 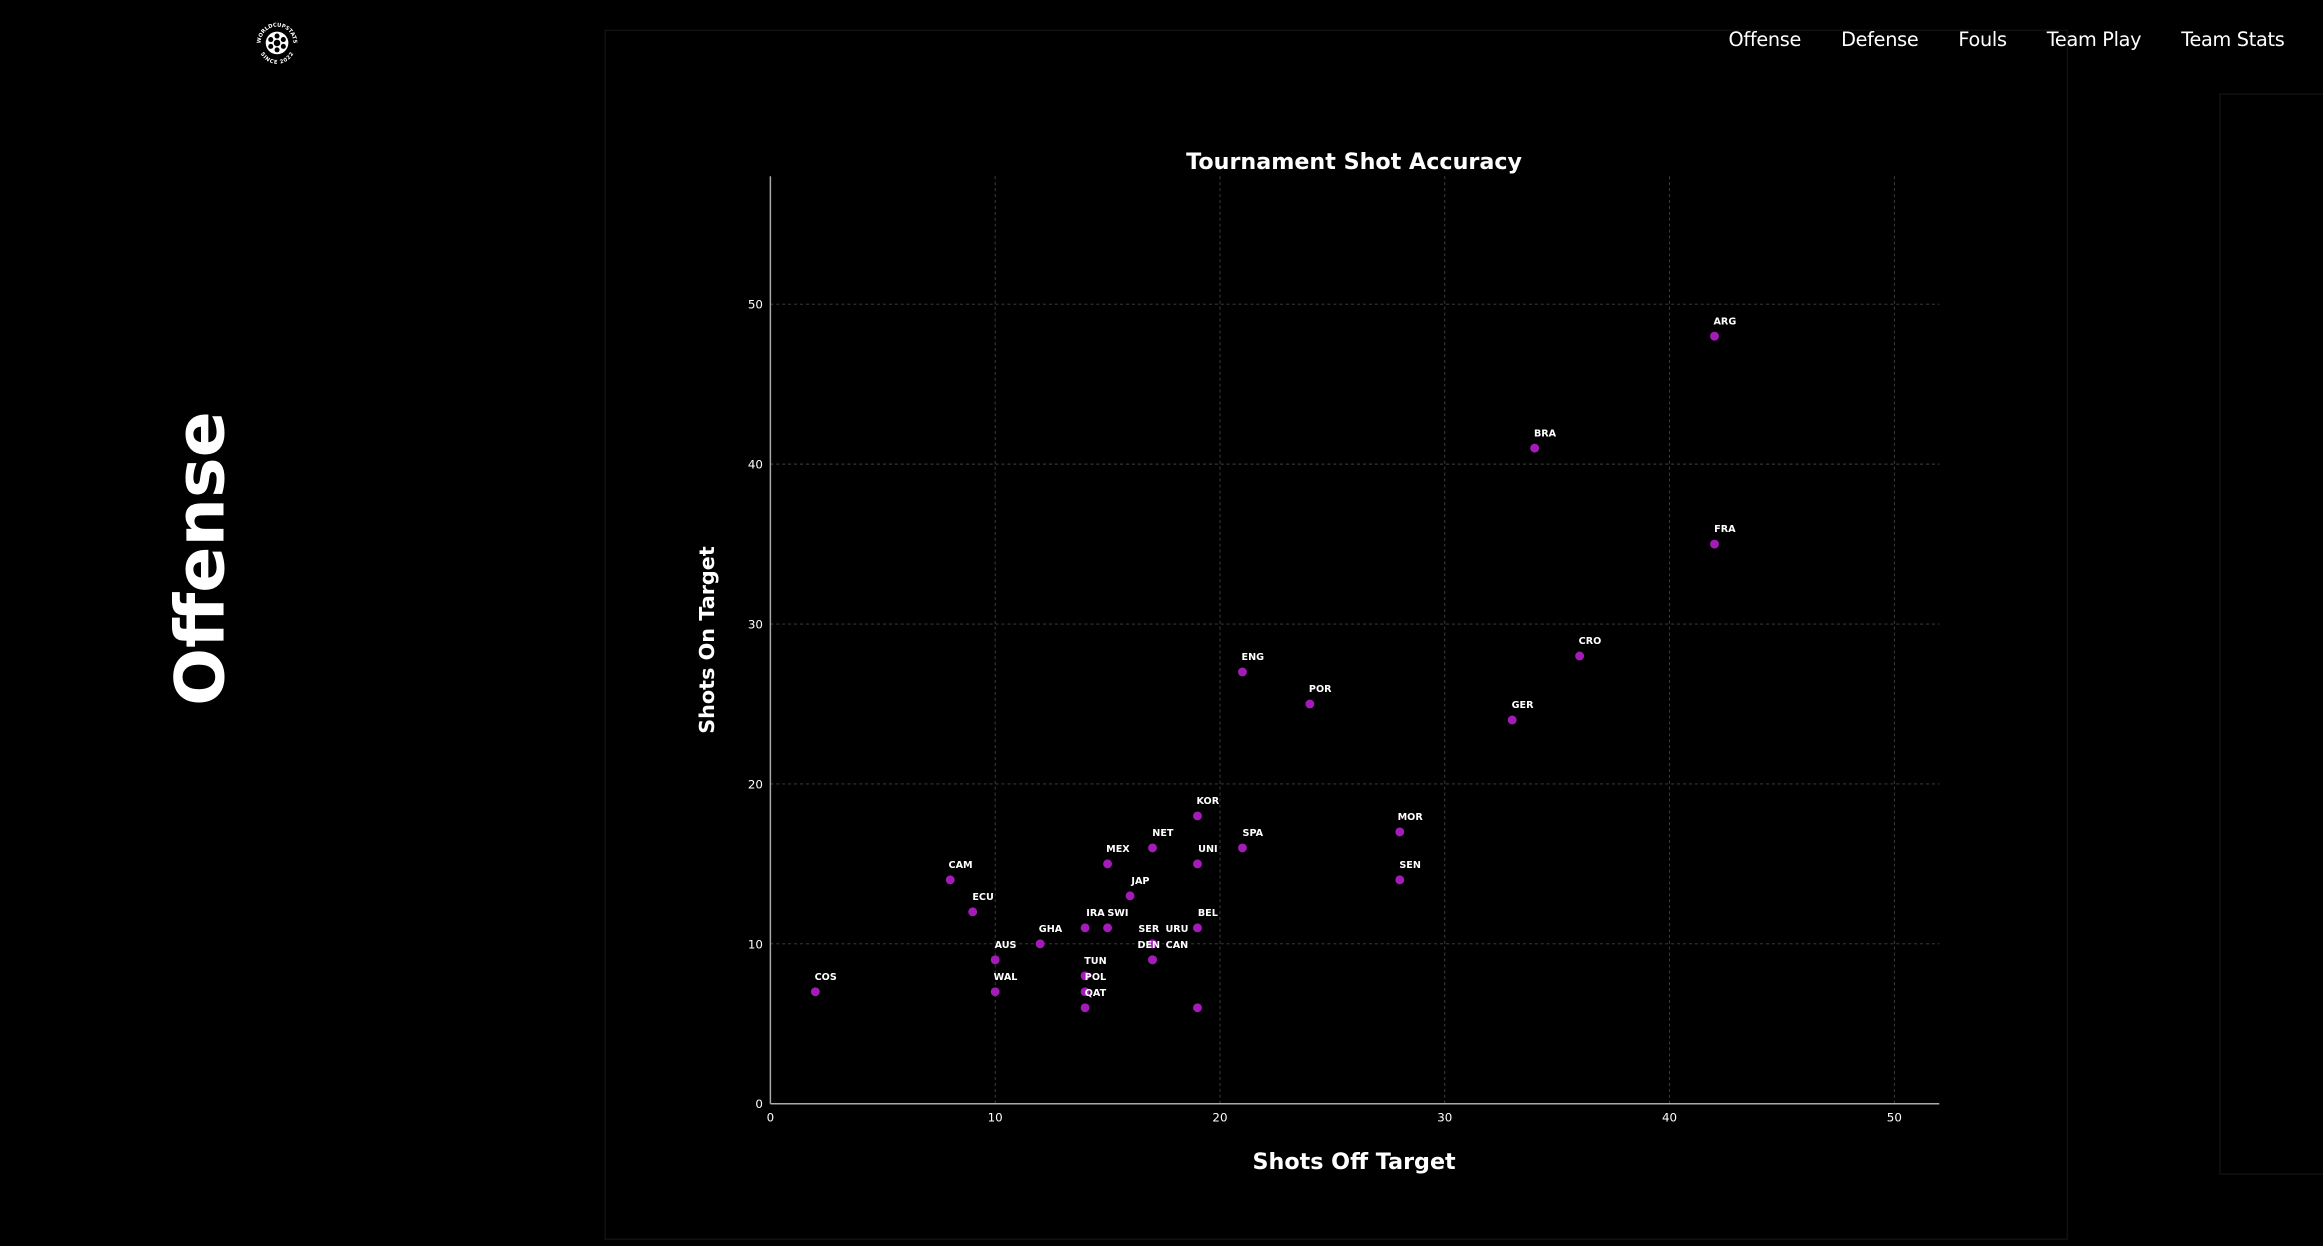 I want to click on point-label: JAP, so click(x=1139, y=881).